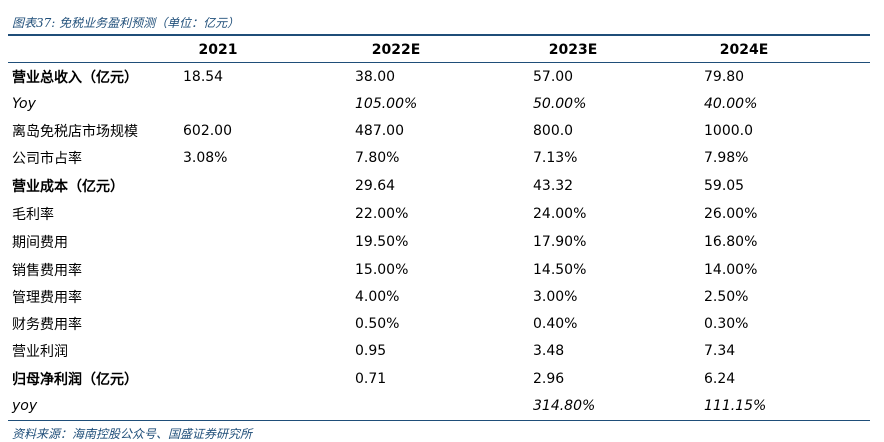  Describe the element at coordinates (726, 296) in the screenshot. I see `cell-2024e: 2.50%` at that location.